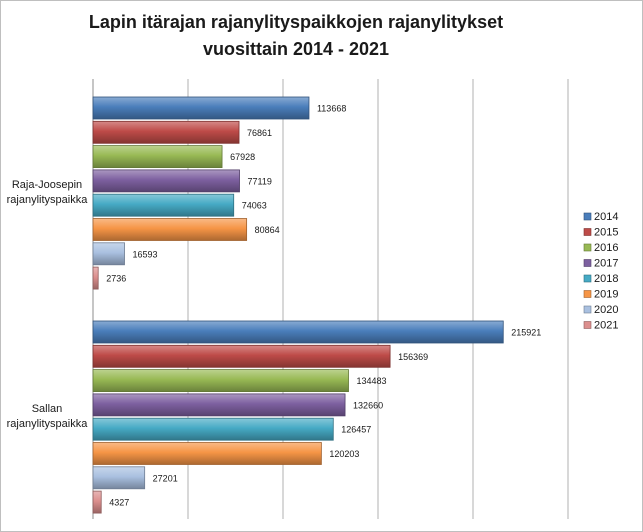  I want to click on bar-data-label: 126457, so click(356, 430).